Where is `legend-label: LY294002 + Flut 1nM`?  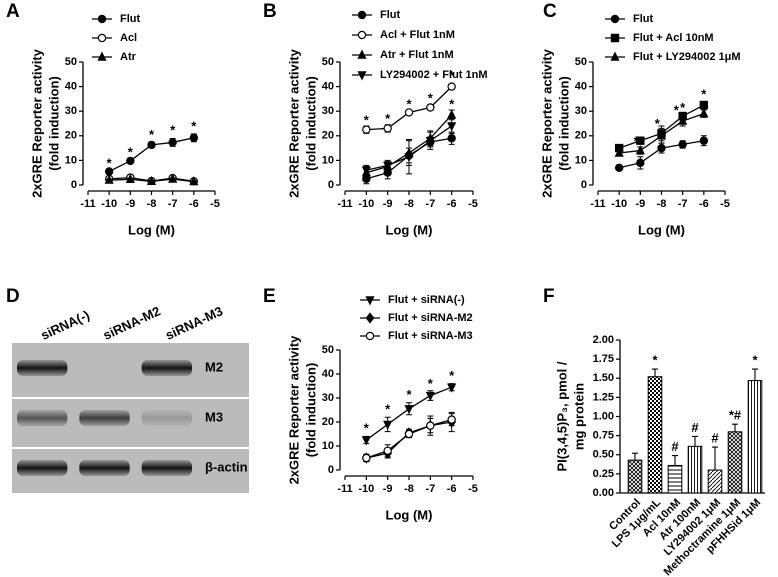 legend-label: LY294002 + Flut 1nM is located at coordinates (434, 75).